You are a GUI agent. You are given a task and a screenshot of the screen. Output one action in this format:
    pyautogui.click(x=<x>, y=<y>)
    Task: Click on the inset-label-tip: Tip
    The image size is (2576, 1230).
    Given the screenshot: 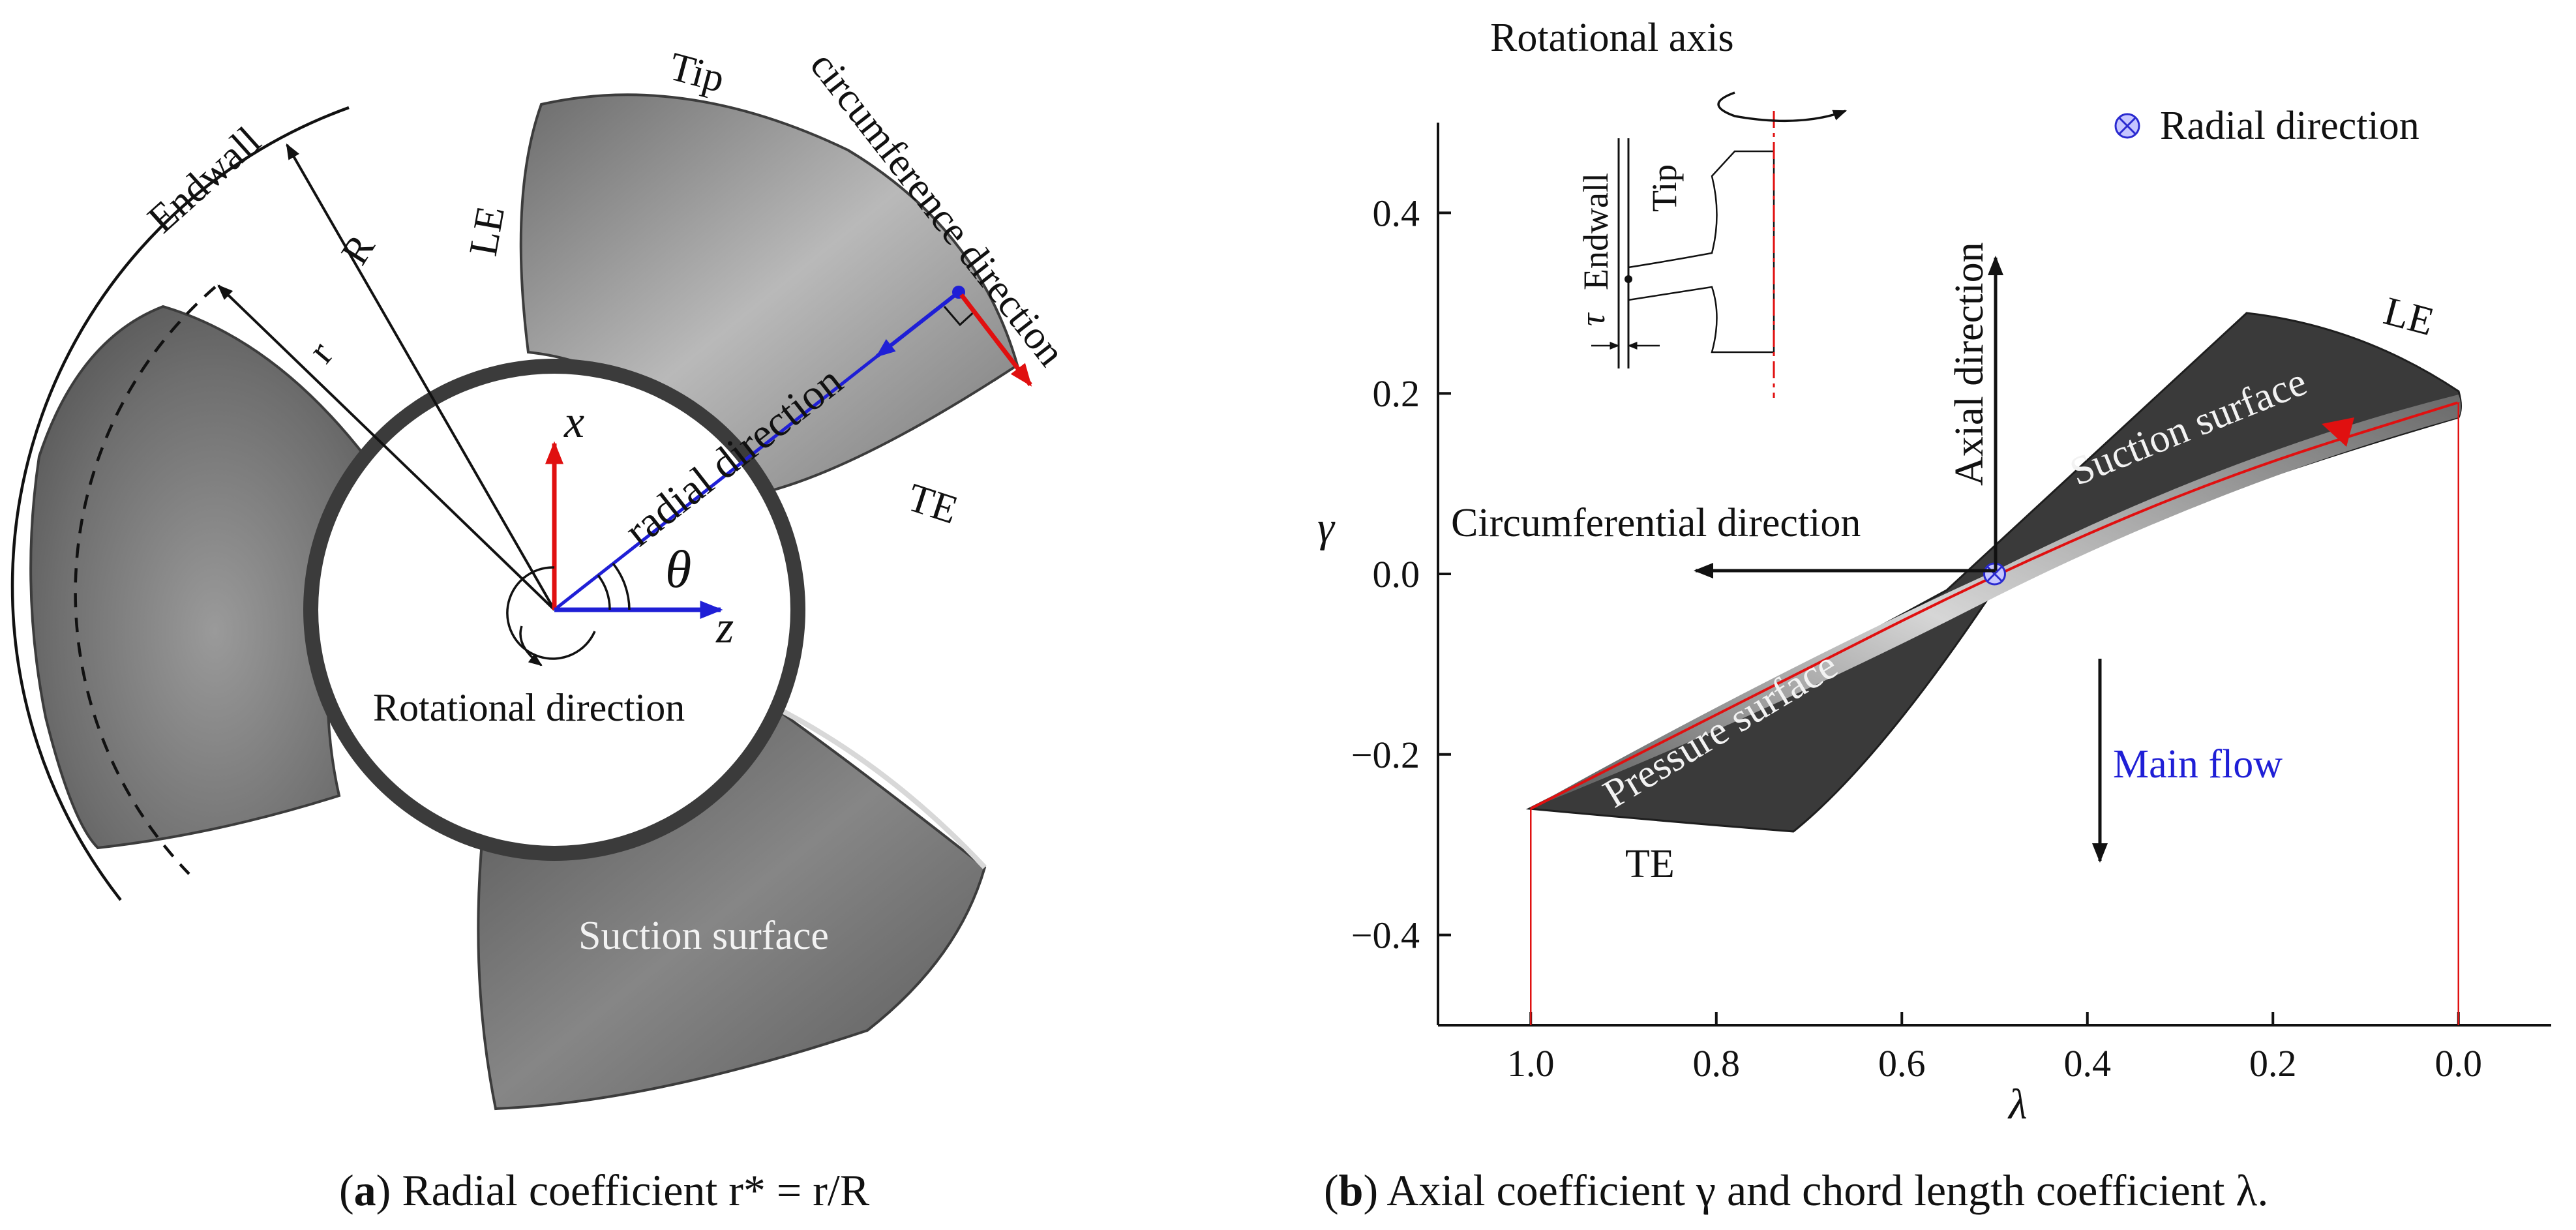 What is the action you would take?
    pyautogui.click(x=1664, y=188)
    